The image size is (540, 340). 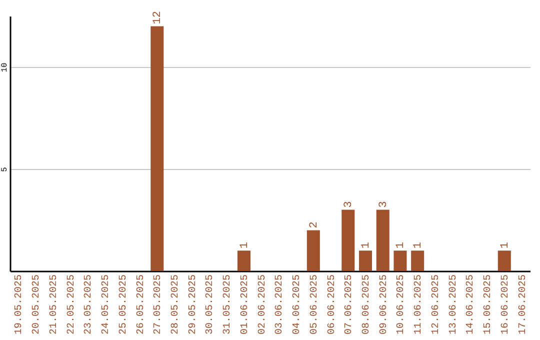 I want to click on x-tick-label: 11.06.2025, so click(x=419, y=304).